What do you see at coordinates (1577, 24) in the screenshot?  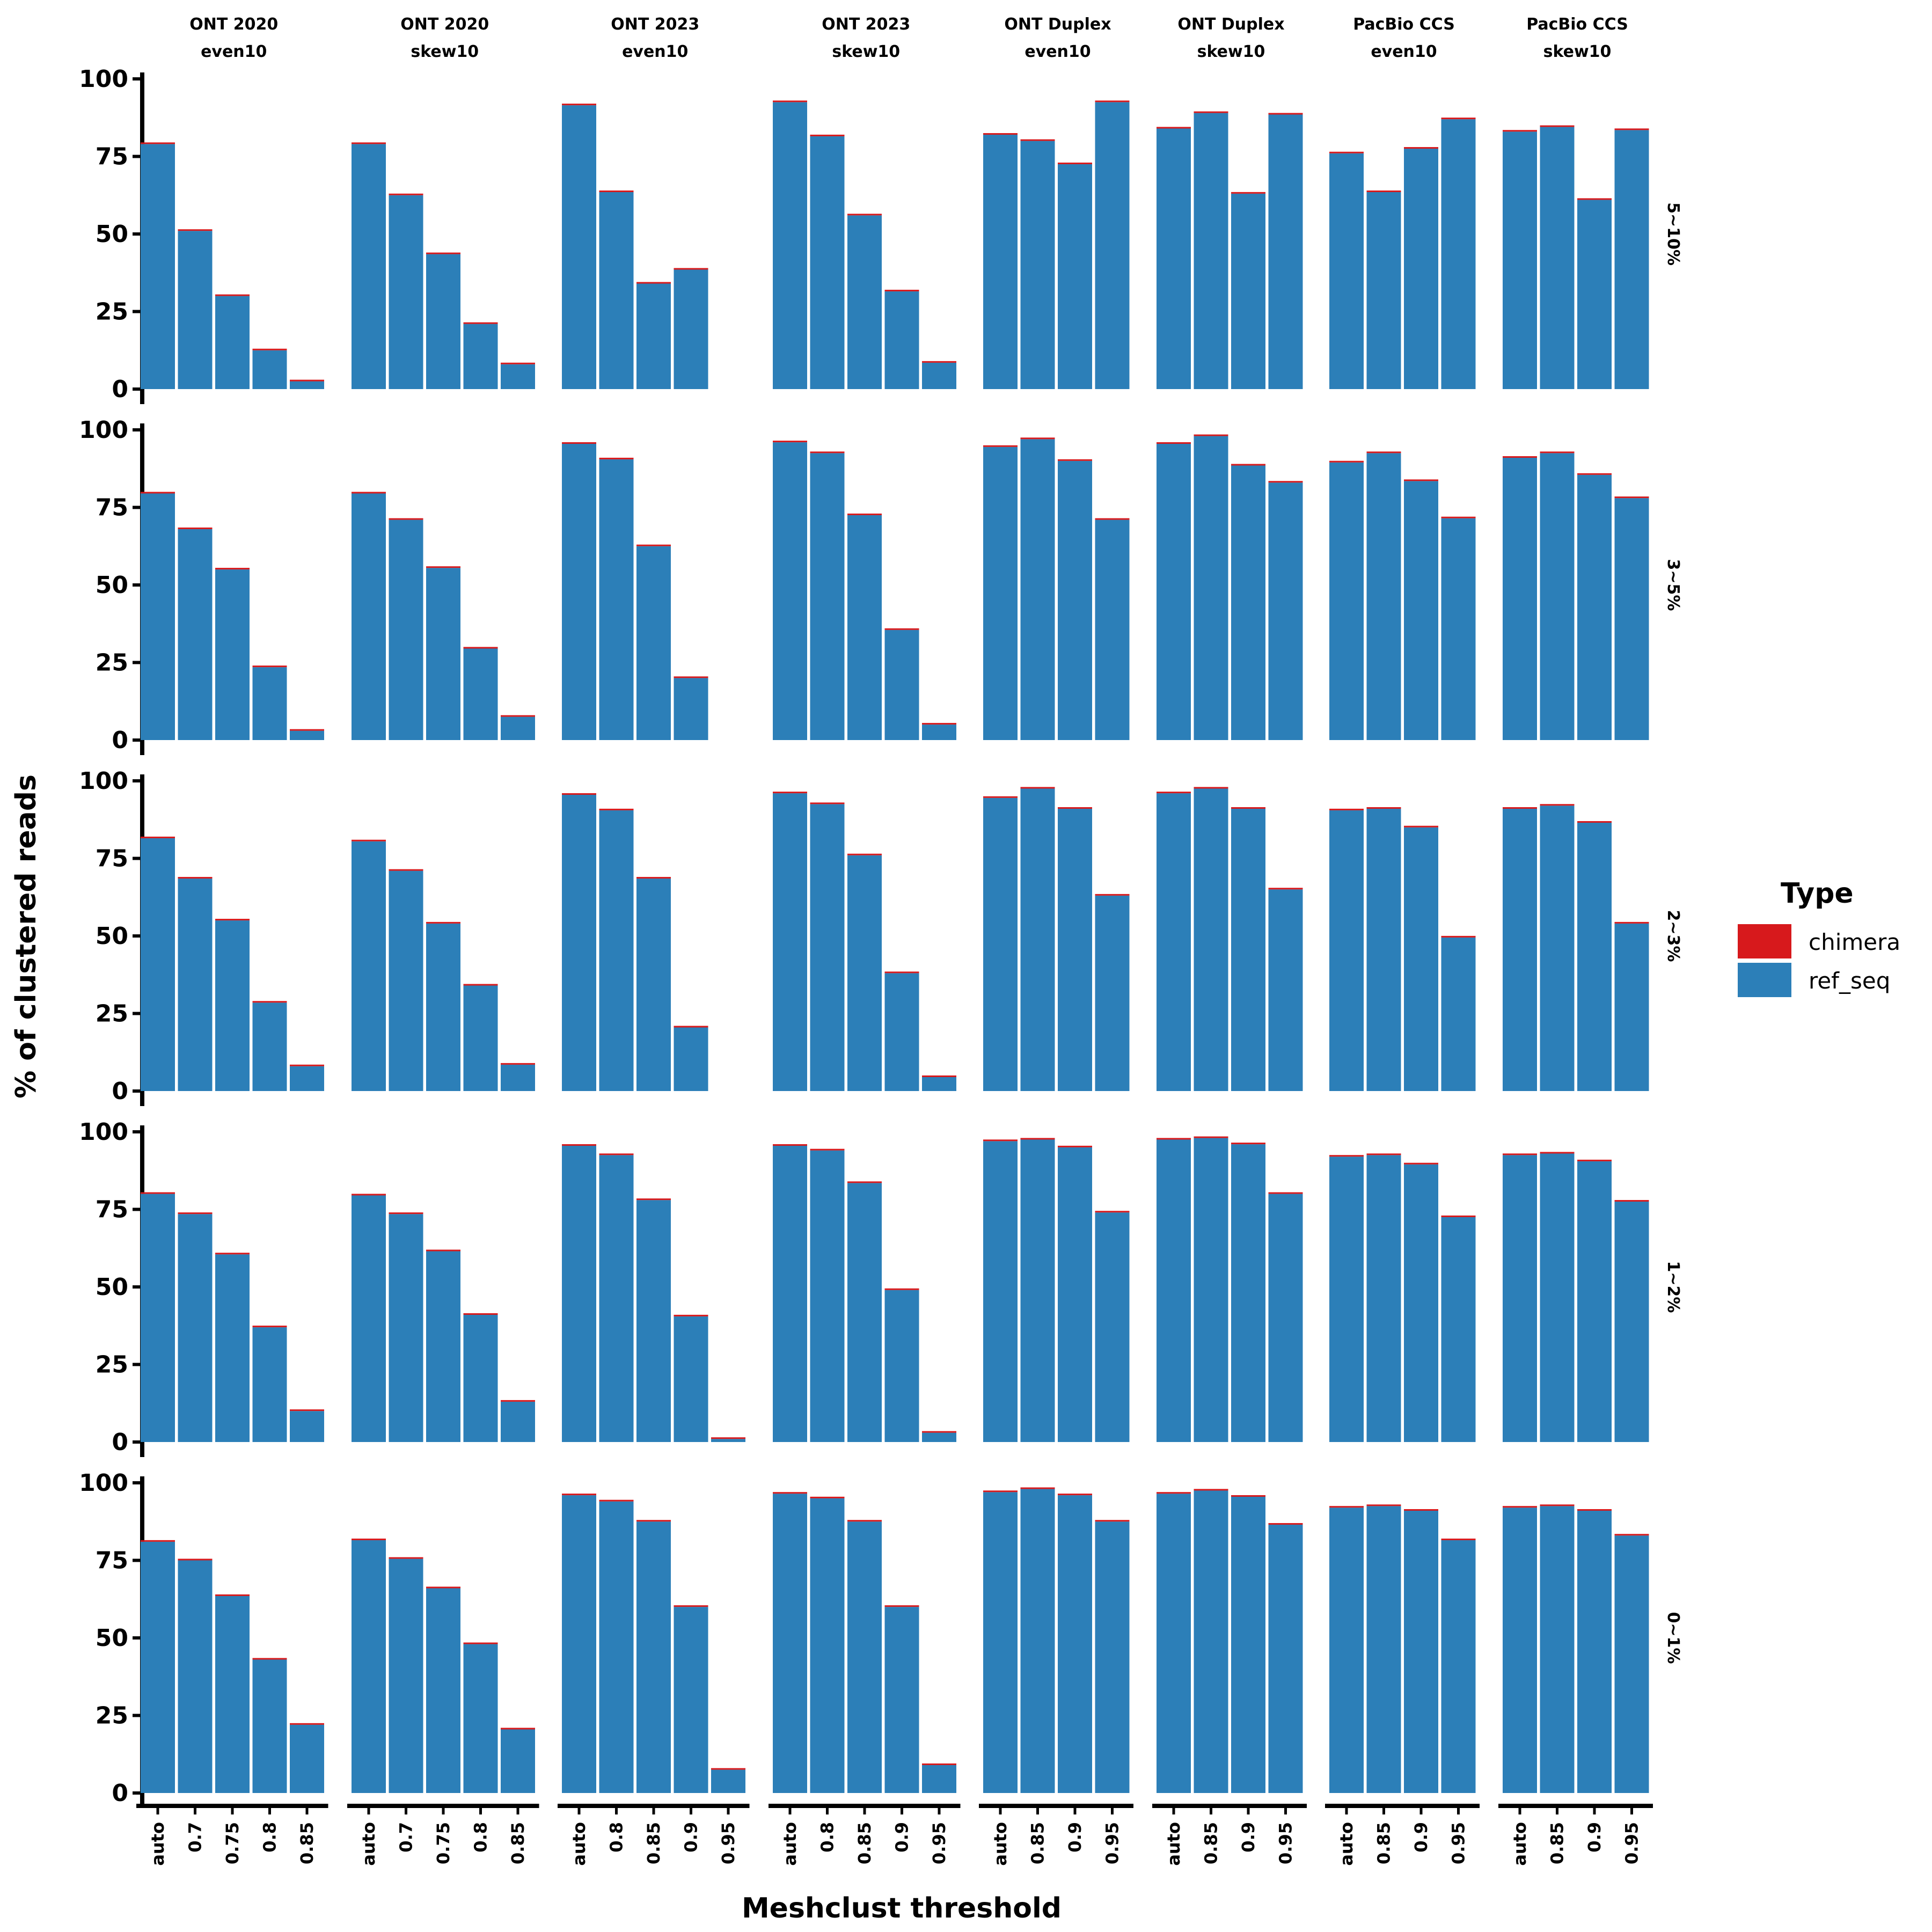 I see `column-title-8: PacBio CCS` at bounding box center [1577, 24].